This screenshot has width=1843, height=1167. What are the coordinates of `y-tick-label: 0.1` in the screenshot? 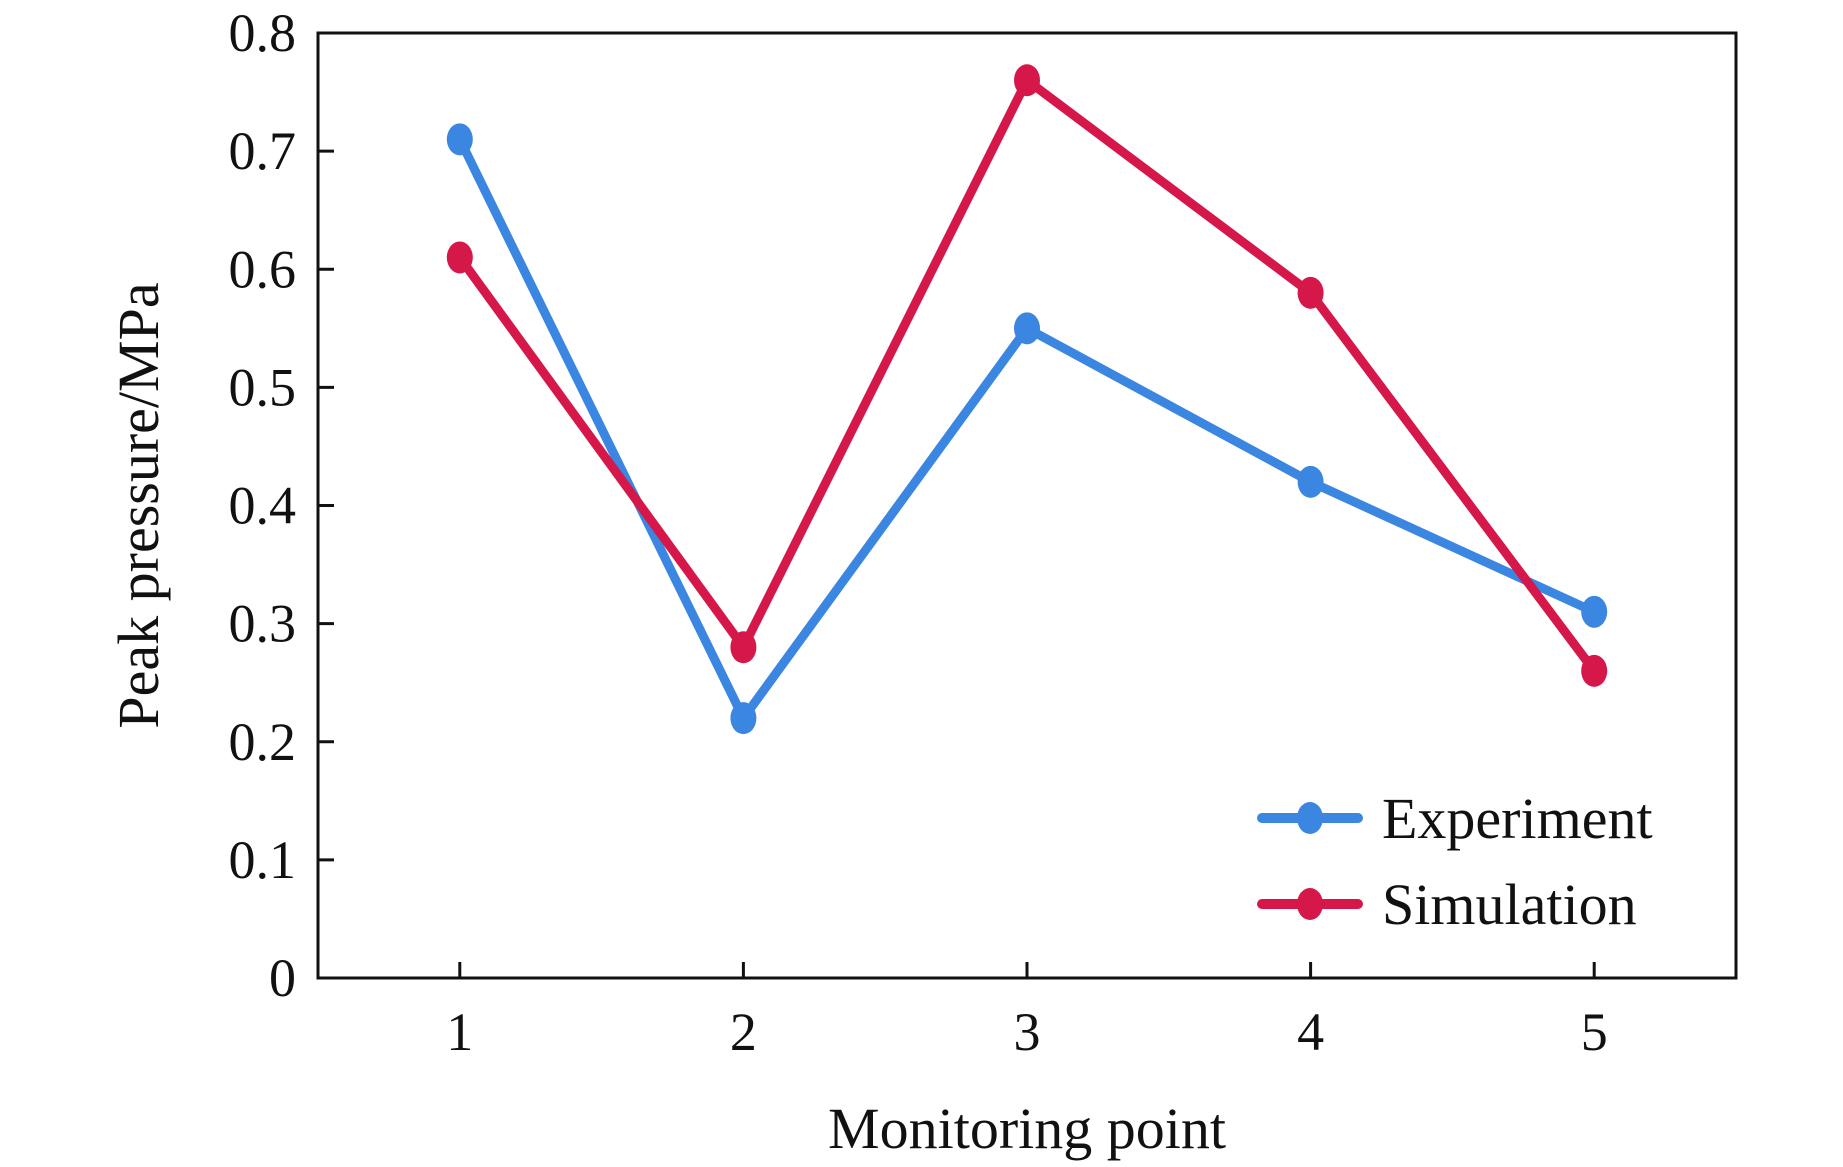 It's located at (263, 860).